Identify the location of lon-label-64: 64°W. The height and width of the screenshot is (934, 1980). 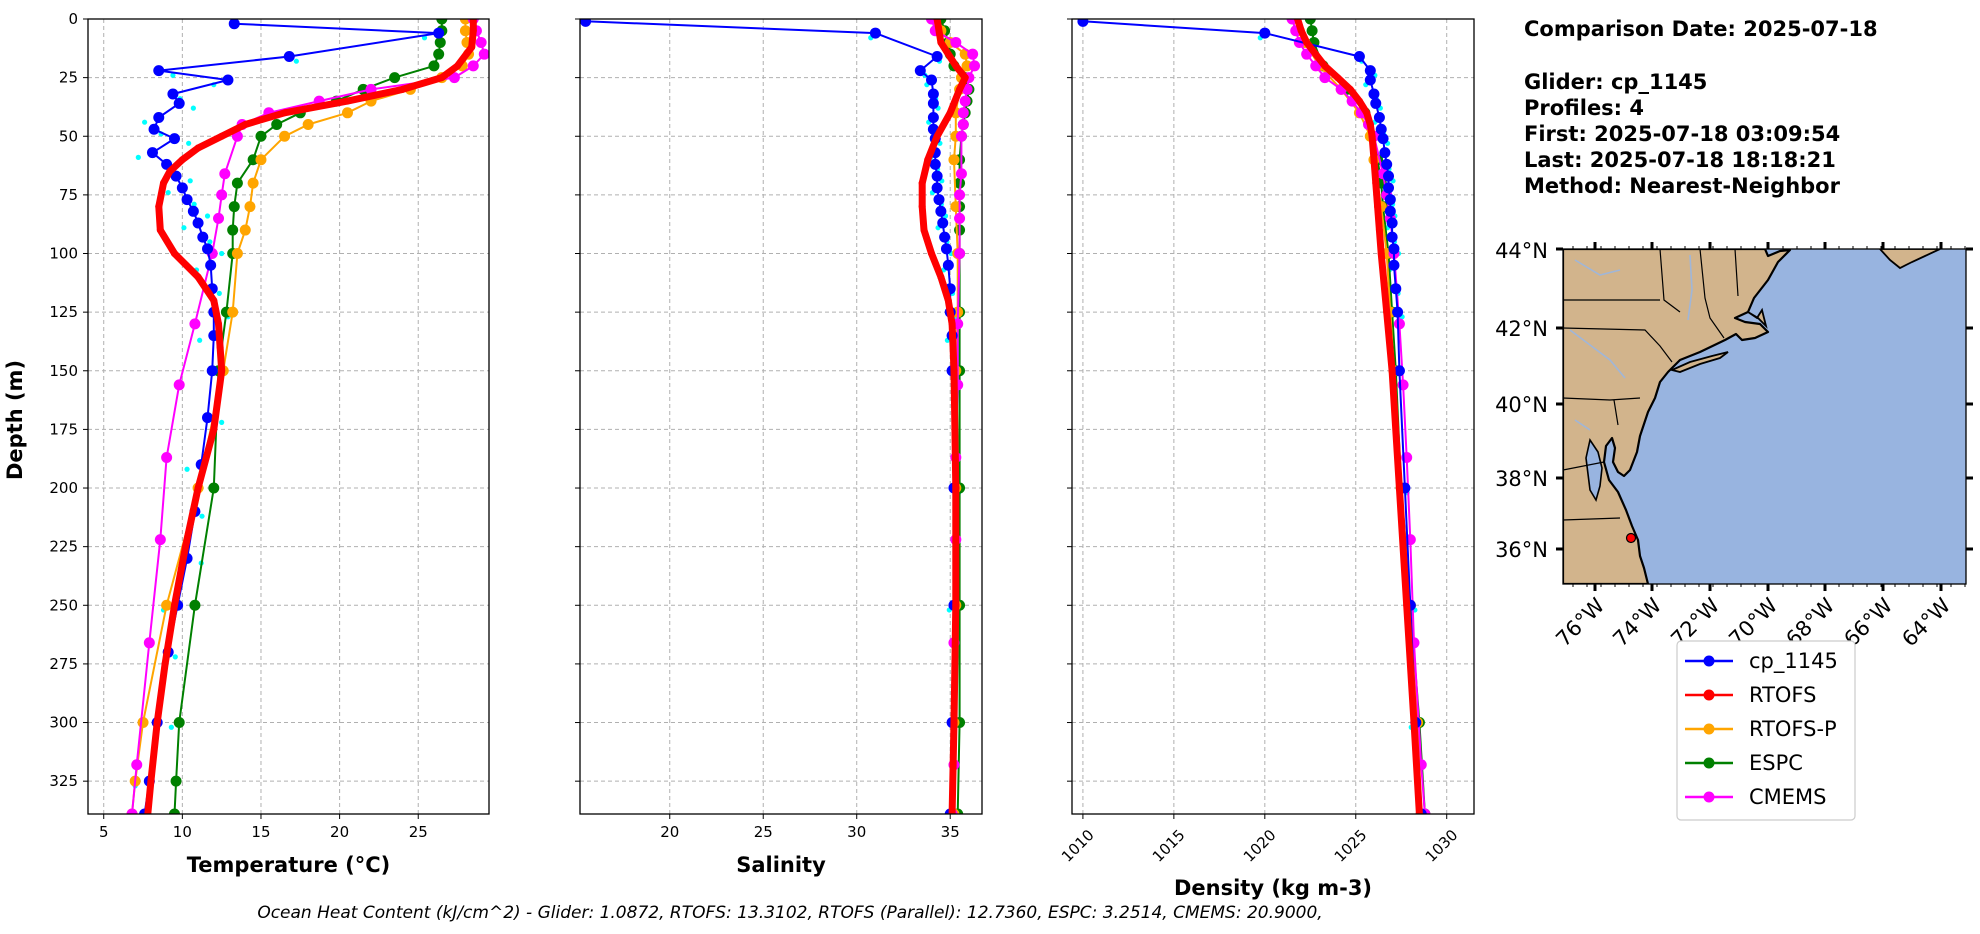
(1926, 622).